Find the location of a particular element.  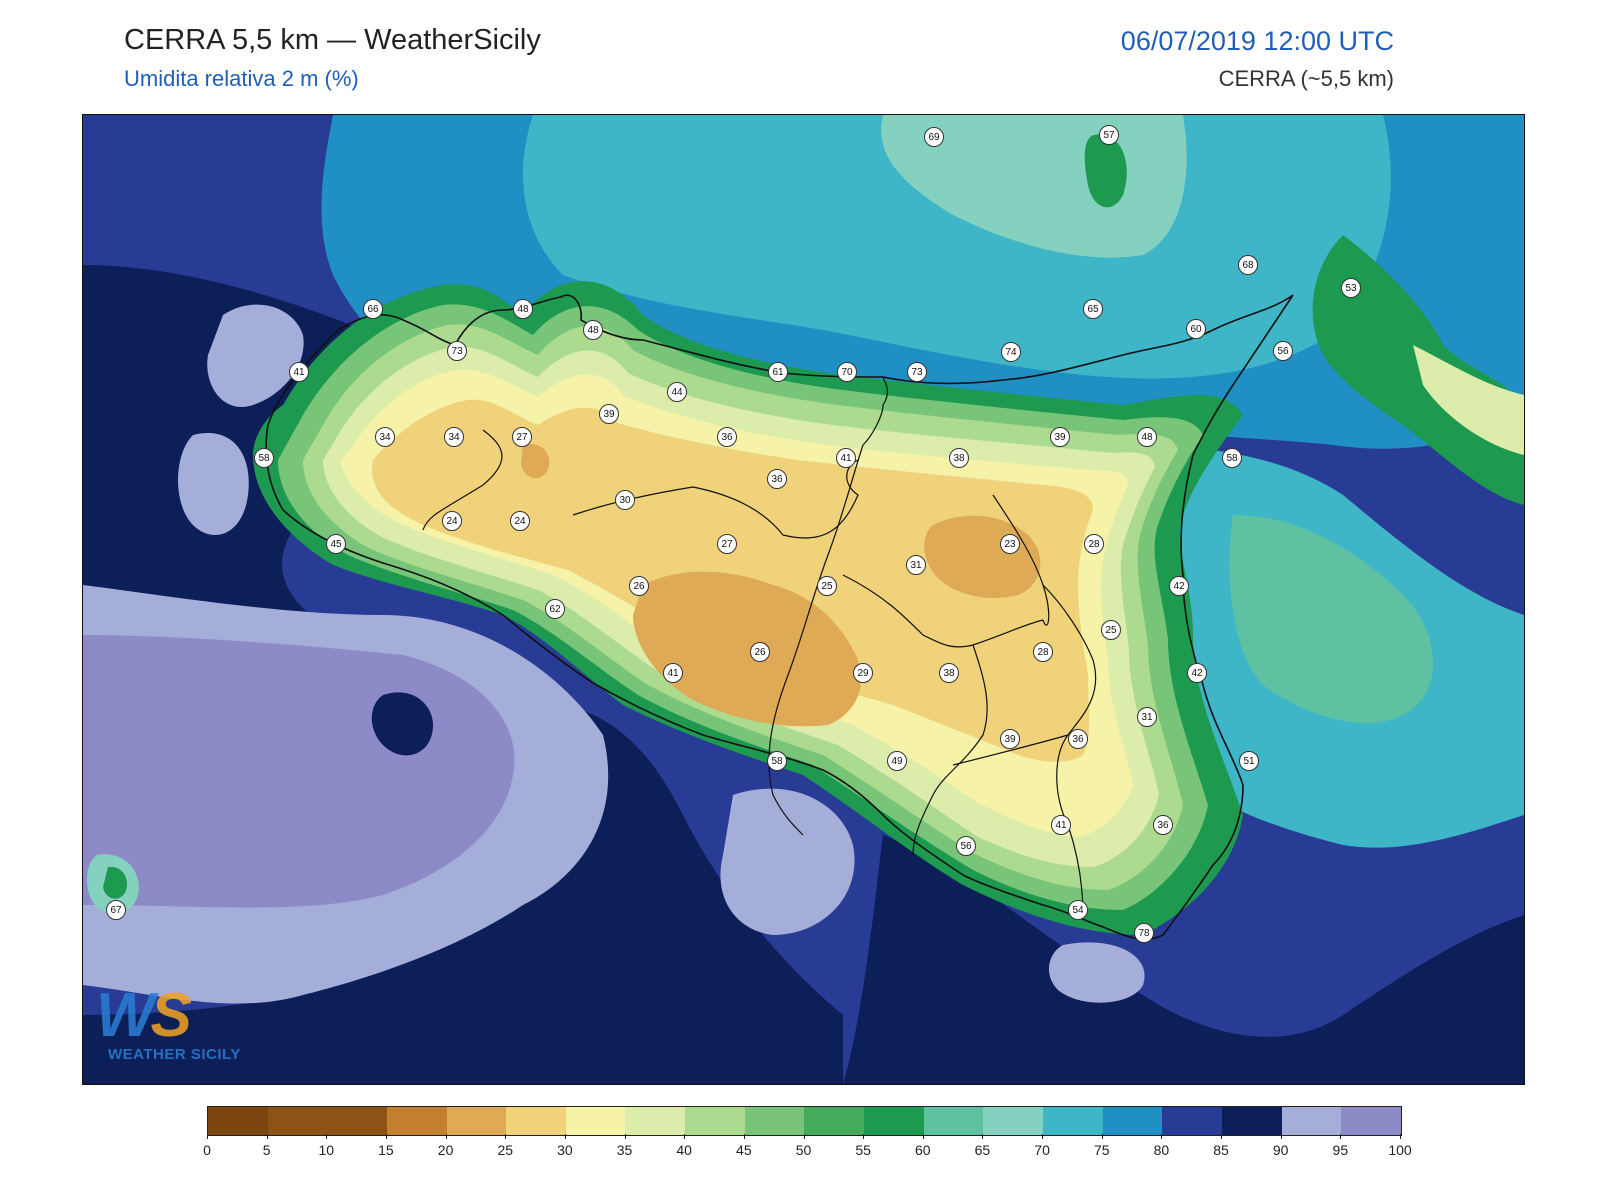

station-marker: 38 is located at coordinates (949, 673).